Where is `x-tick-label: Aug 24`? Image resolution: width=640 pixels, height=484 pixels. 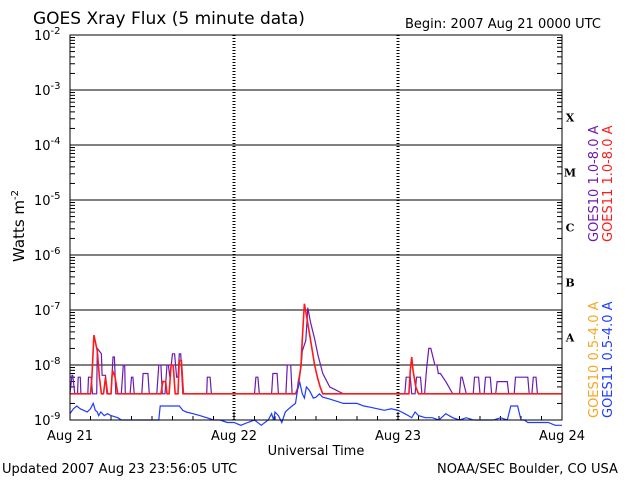 x-tick-label: Aug 24 is located at coordinates (562, 436).